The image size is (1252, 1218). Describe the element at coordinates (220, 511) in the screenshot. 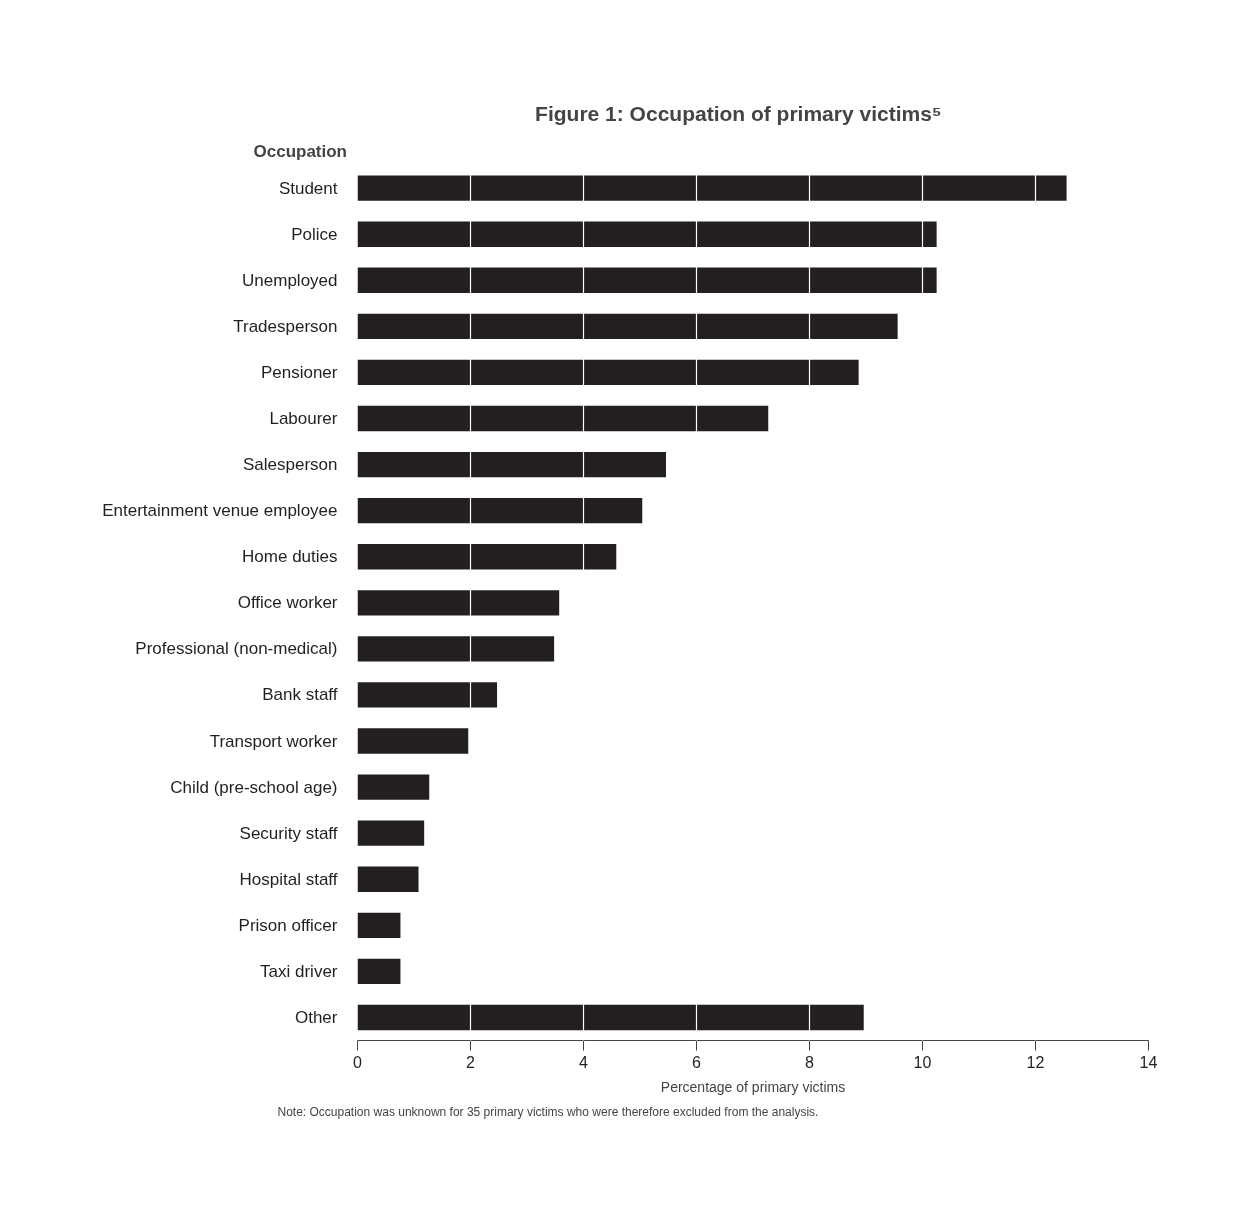

I see `y-tick-label: Entertainment venue employee` at that location.